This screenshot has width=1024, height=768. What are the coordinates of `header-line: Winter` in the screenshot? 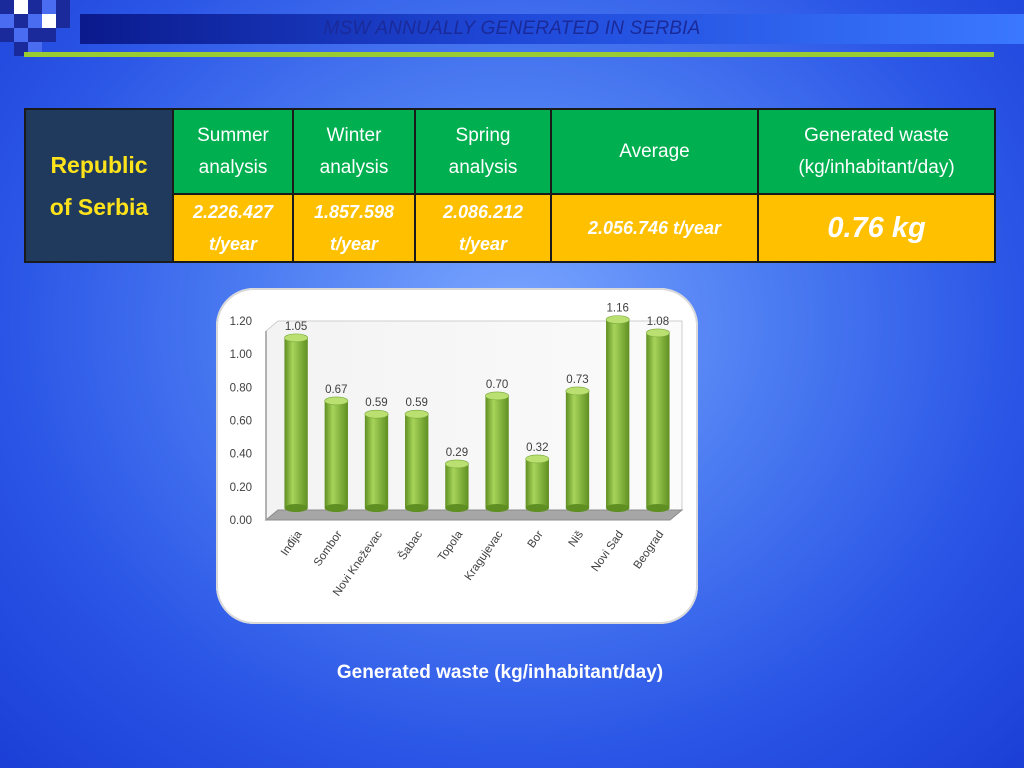 It's located at (354, 135).